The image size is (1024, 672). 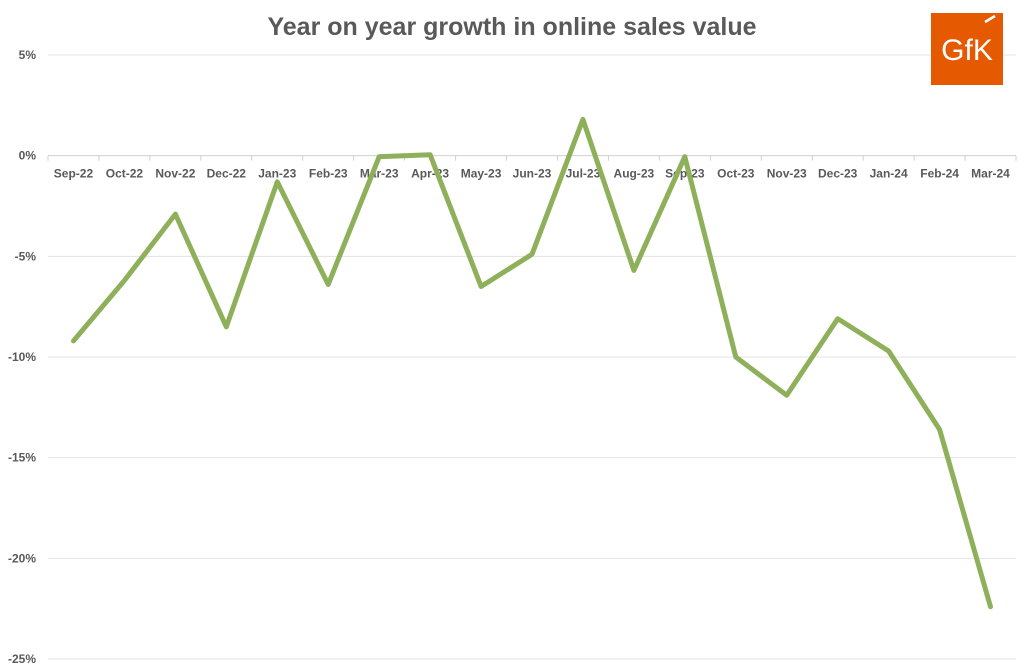 I want to click on y-tick-label: -10%, so click(x=22, y=357).